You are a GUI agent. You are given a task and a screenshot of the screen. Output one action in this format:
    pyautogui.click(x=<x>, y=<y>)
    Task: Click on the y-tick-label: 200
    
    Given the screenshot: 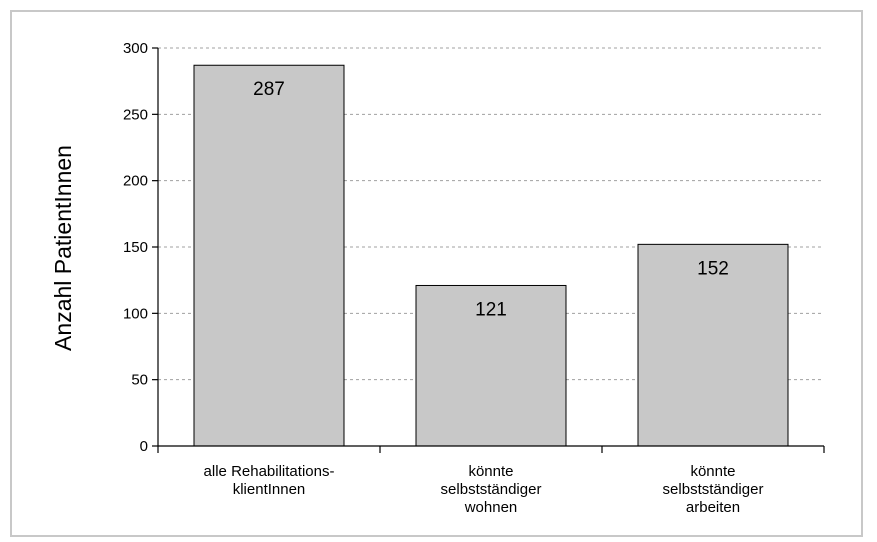 What is the action you would take?
    pyautogui.click(x=135, y=181)
    